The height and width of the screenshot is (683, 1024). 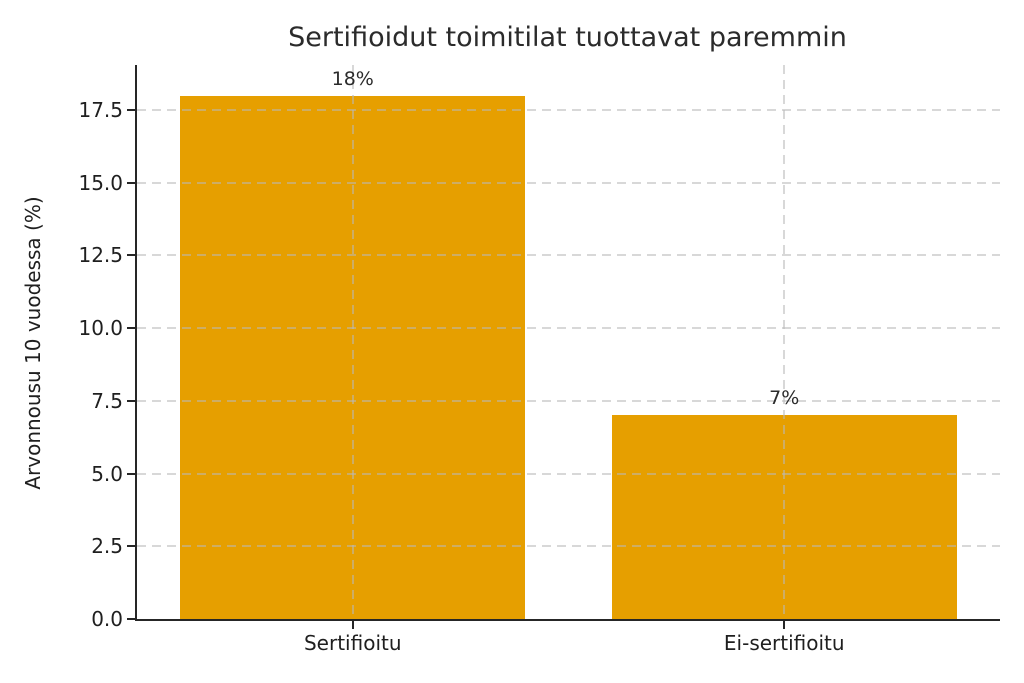 I want to click on y-tick-label: 12.5, so click(x=100, y=255).